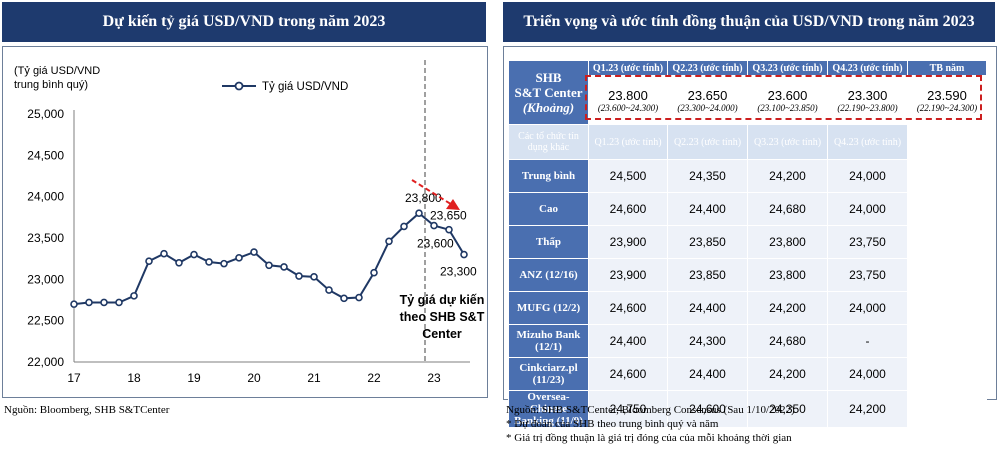  I want to click on table-row: ANZ (12/16) 23,900 23,850 23,800 23,750, so click(747, 275).